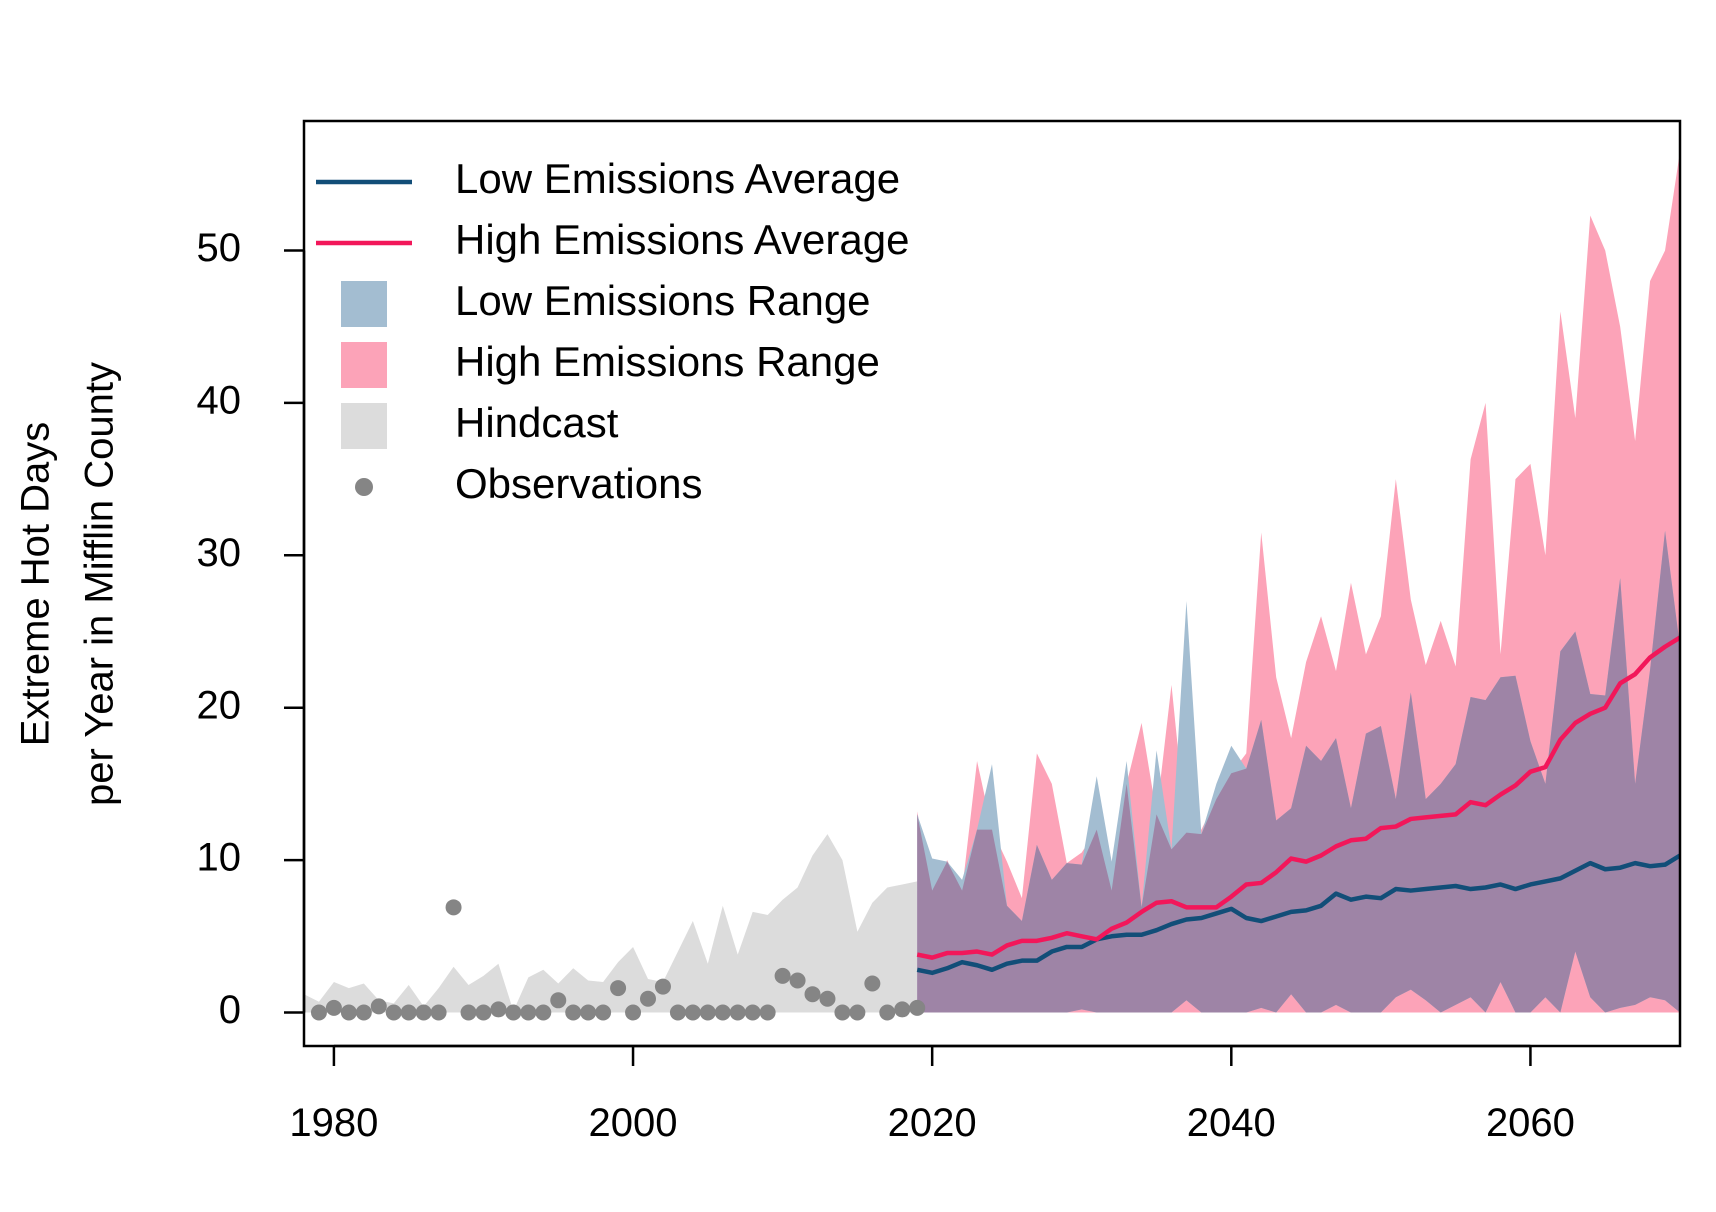 The height and width of the screenshot is (1212, 1716). I want to click on observation-points, so click(618, 960).